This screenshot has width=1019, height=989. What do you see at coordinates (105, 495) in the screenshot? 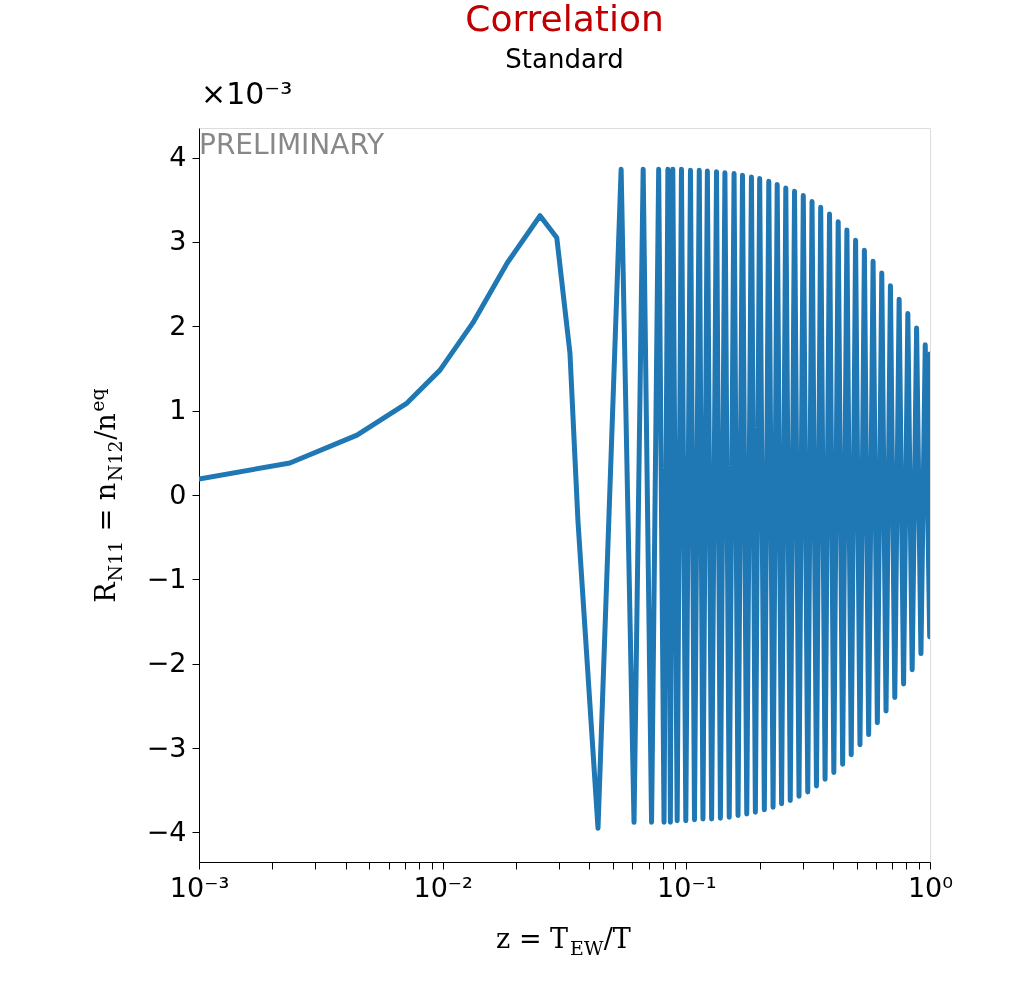
I see `y-axis-title: RN11 = nN12/neq` at bounding box center [105, 495].